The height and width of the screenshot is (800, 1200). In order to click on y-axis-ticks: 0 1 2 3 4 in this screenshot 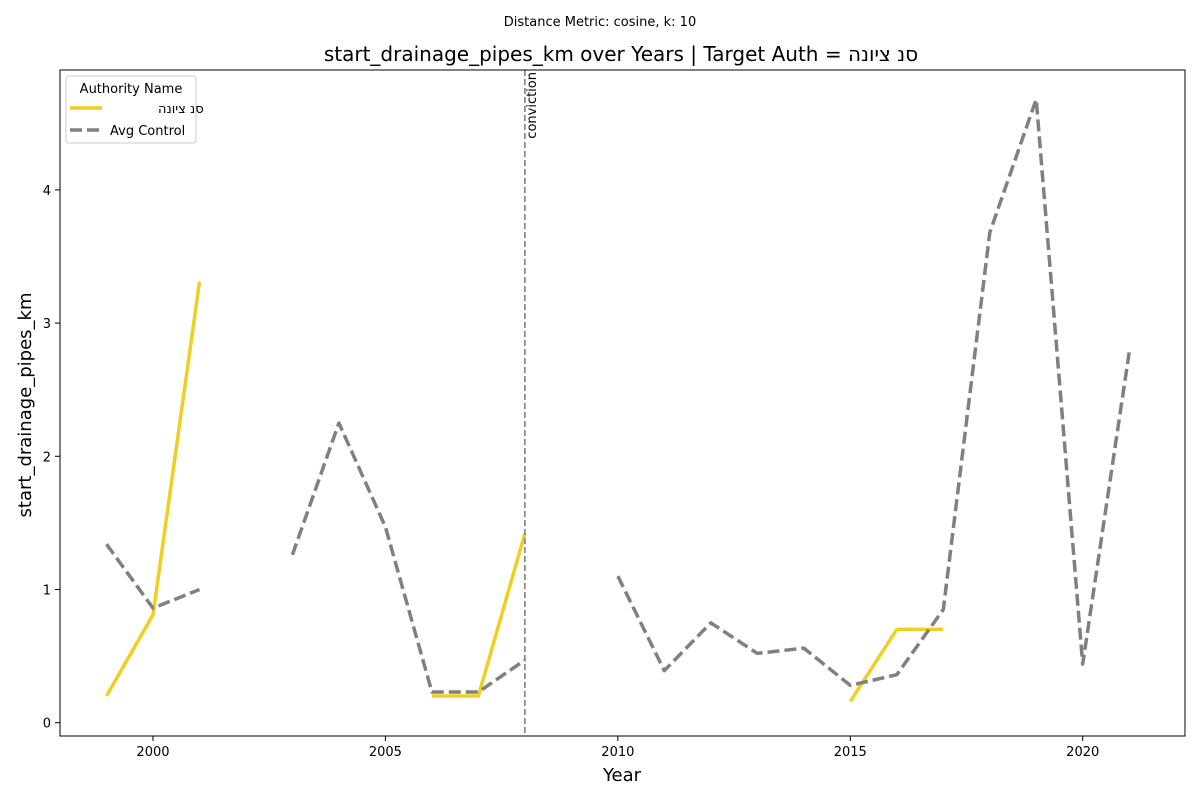, I will do `click(51, 458)`.